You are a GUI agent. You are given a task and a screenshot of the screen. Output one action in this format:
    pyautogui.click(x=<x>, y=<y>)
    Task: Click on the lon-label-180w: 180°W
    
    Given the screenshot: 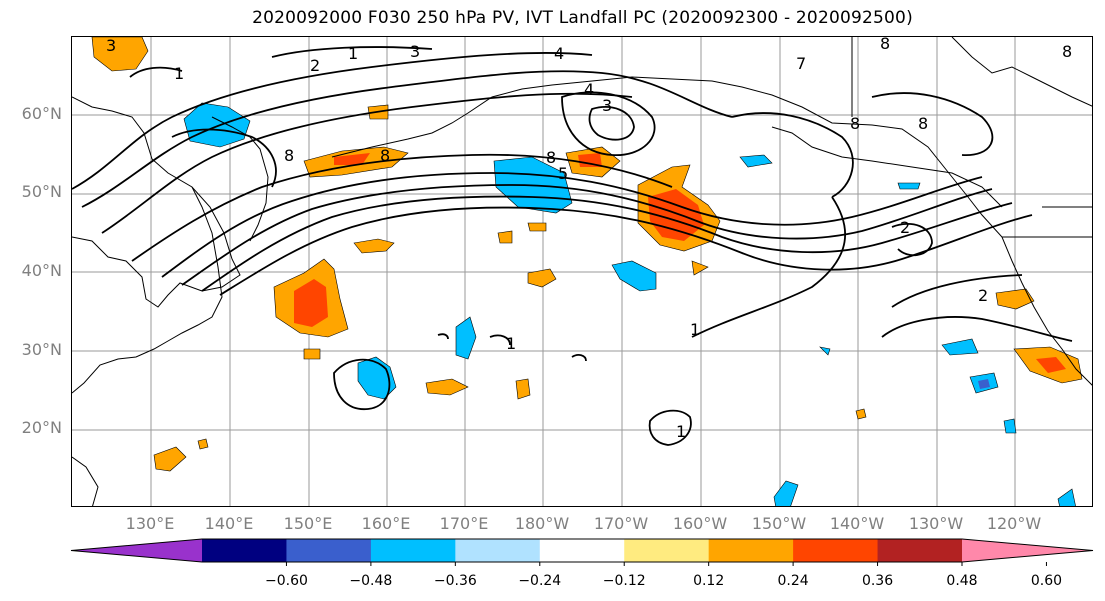 What is the action you would take?
    pyautogui.click(x=542, y=523)
    